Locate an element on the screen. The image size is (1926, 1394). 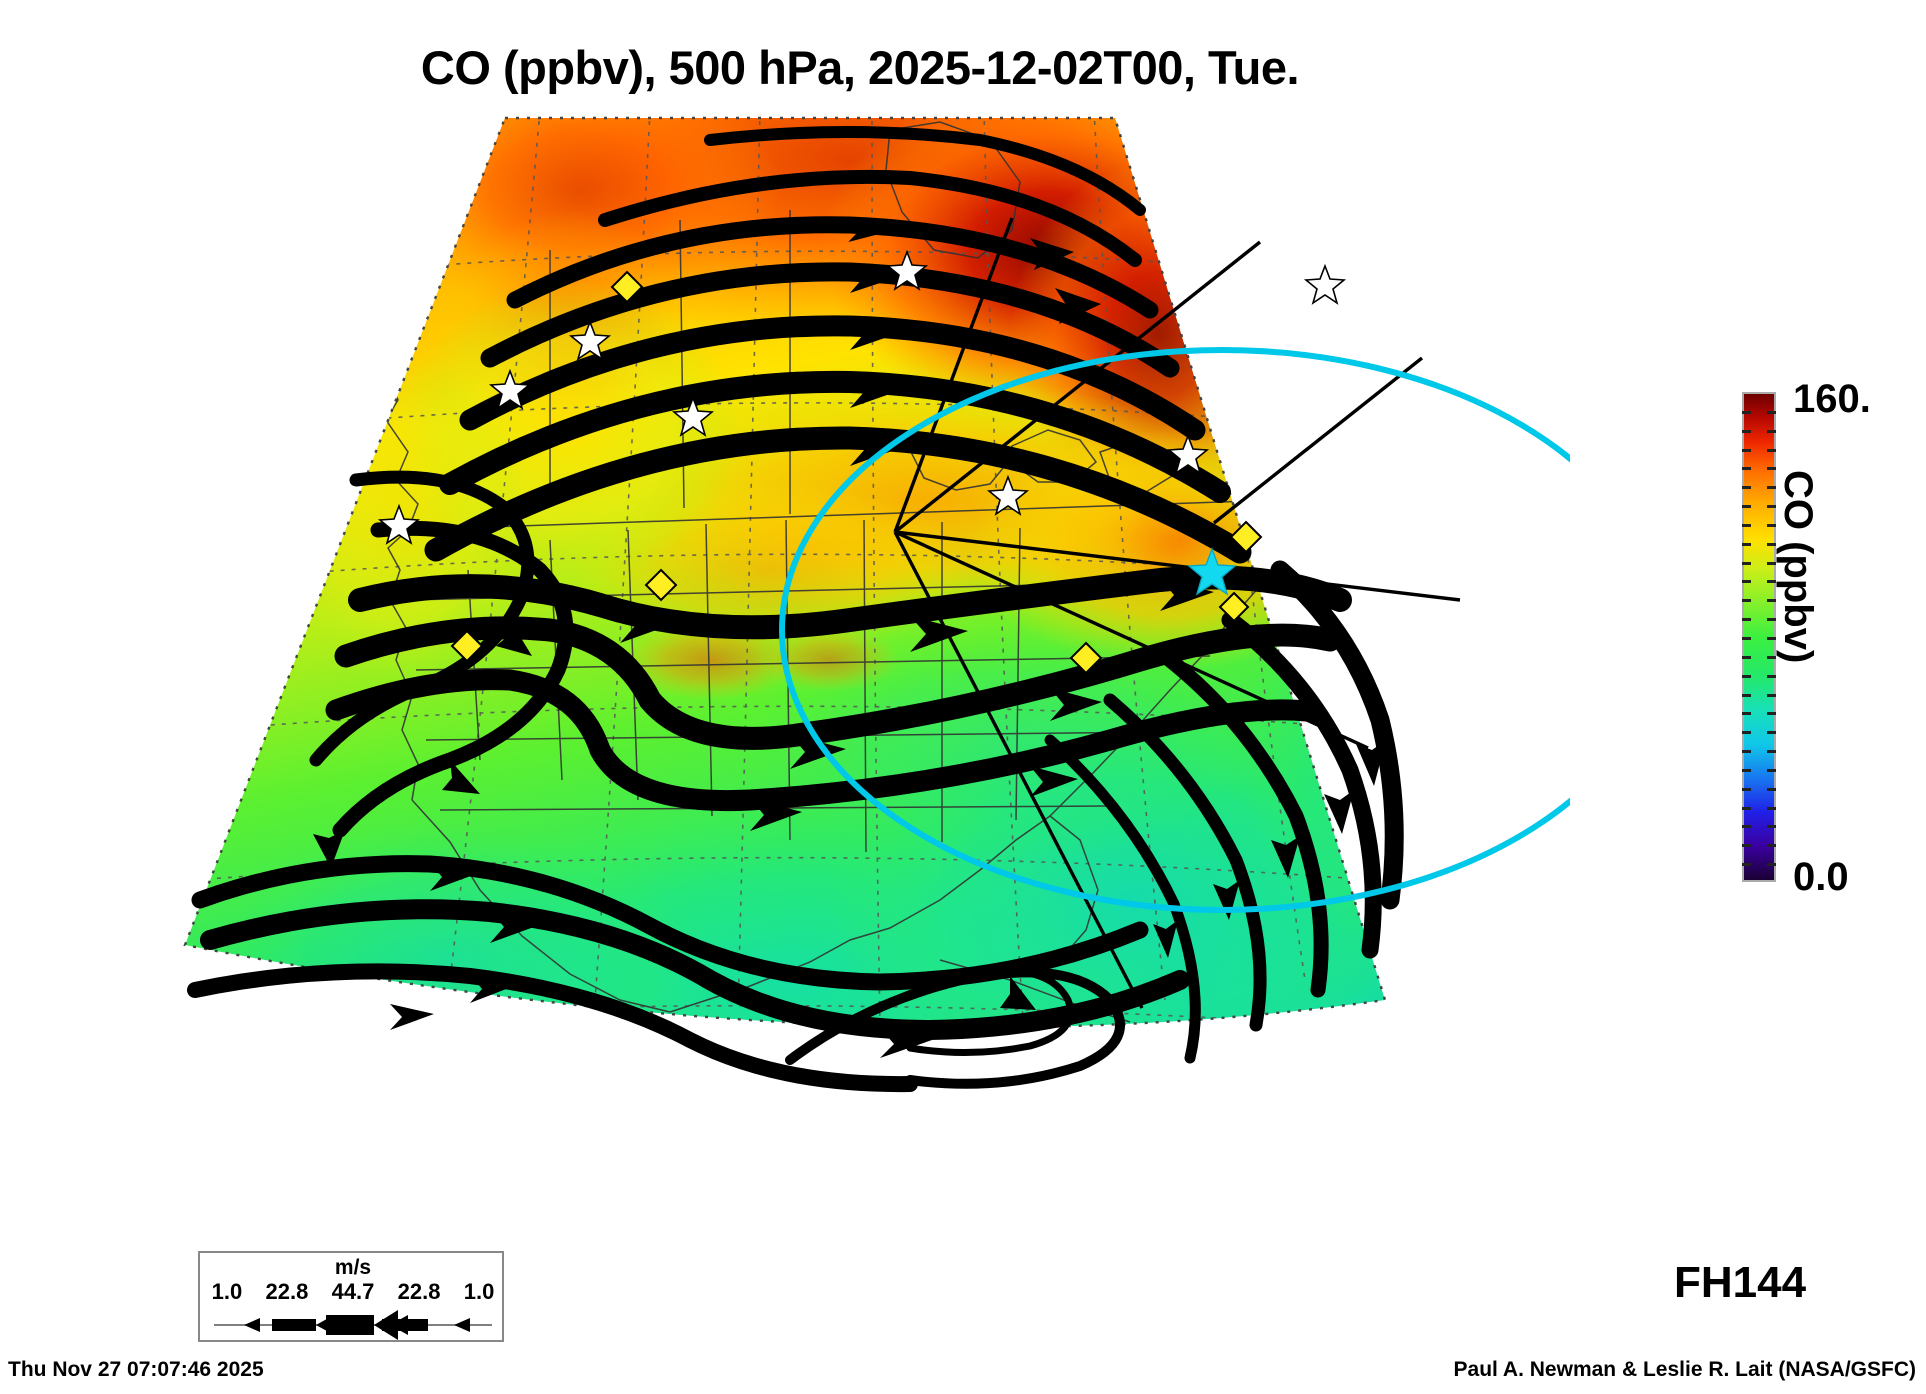
generation-timestamp: Thu Nov 27 07:07:46 2025 is located at coordinates (136, 1369).